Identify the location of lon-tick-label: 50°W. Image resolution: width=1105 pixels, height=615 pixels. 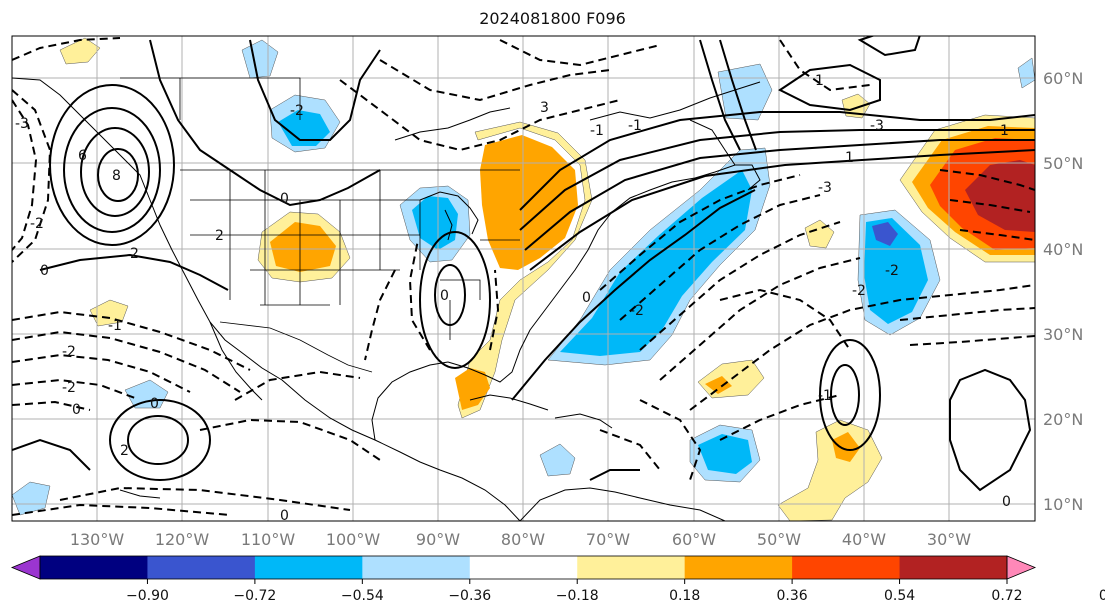
(779, 539).